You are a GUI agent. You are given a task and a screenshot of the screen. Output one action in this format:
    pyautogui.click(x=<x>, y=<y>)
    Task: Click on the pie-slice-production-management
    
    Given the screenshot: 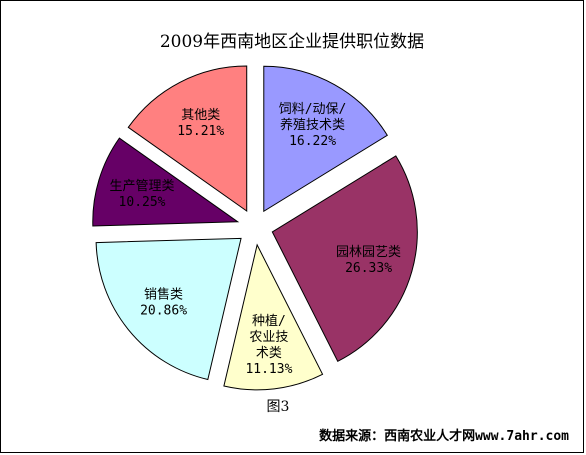 What is the action you would take?
    pyautogui.click(x=166, y=182)
    